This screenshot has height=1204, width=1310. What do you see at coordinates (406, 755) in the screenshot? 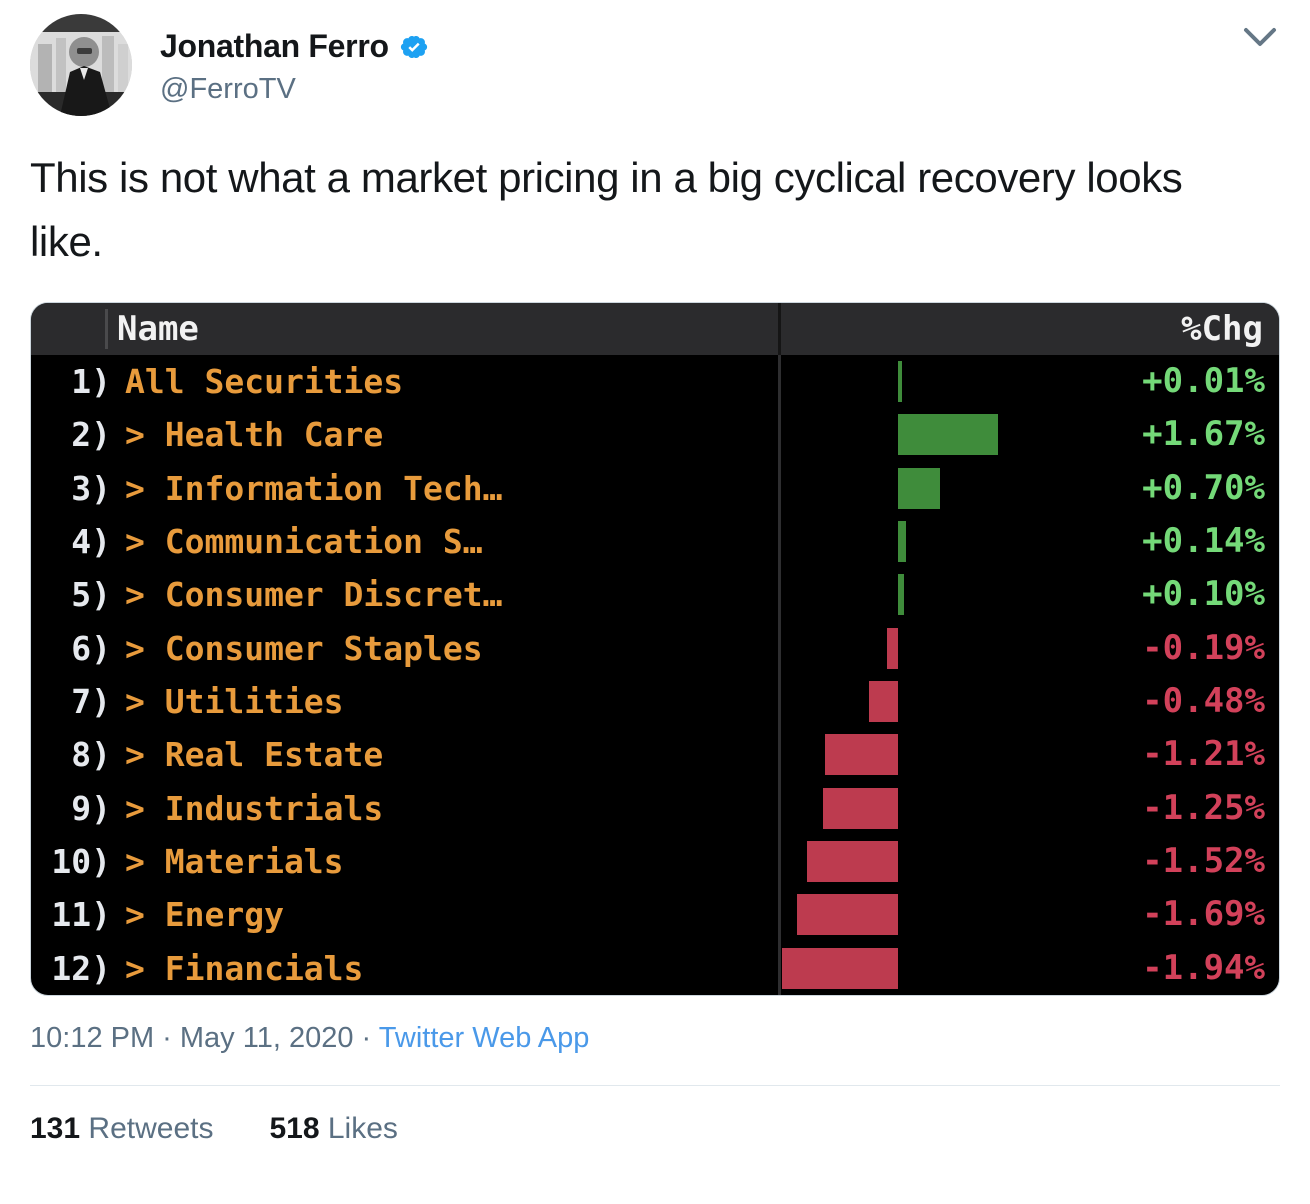
I see `sector-name-cell: 8) > Real Estate` at bounding box center [406, 755].